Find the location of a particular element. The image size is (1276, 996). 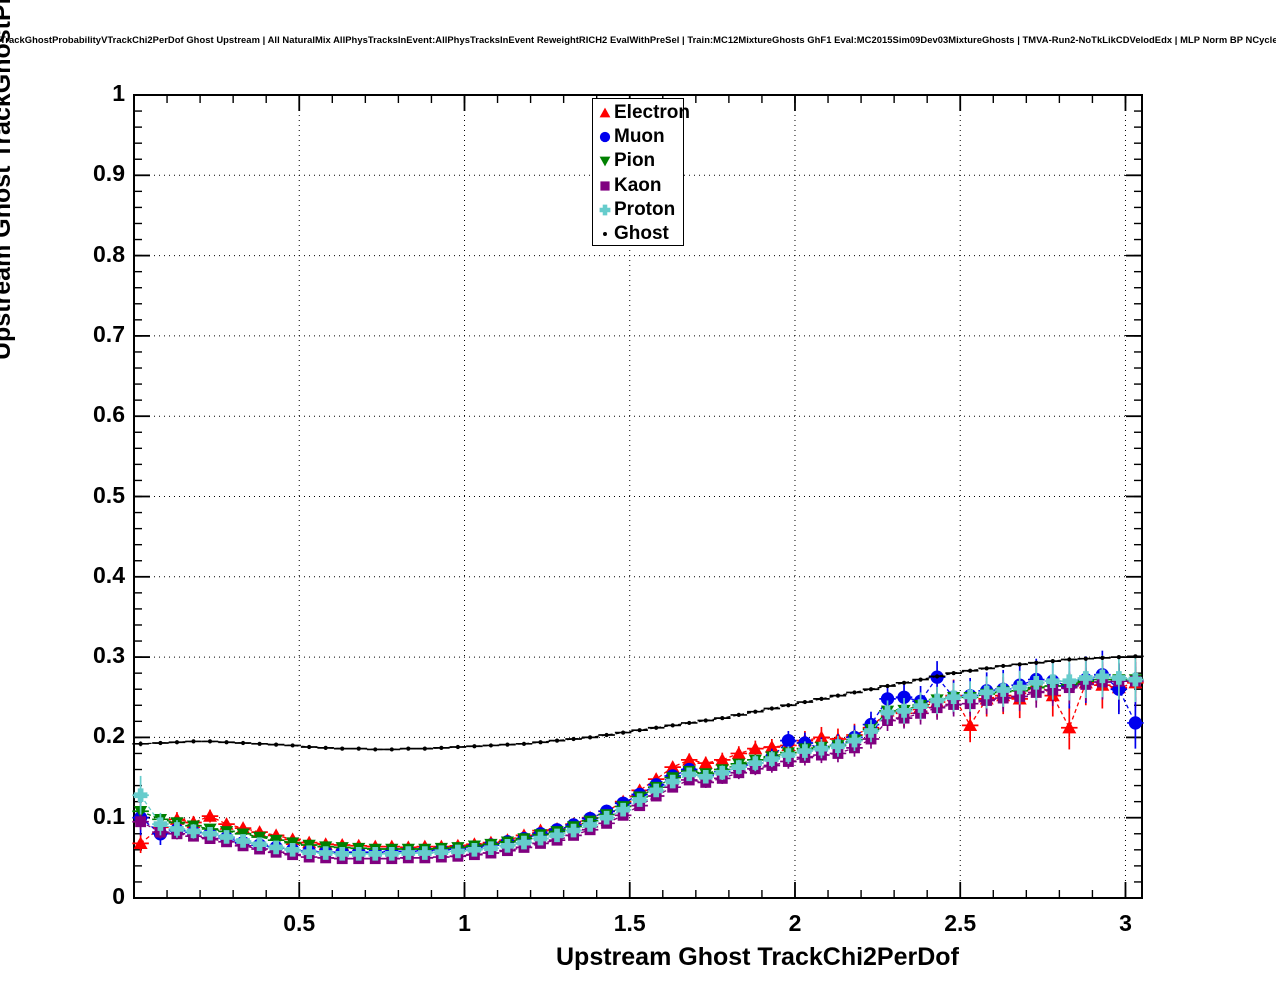

legend-entry-pion: Pion is located at coordinates (639, 160).